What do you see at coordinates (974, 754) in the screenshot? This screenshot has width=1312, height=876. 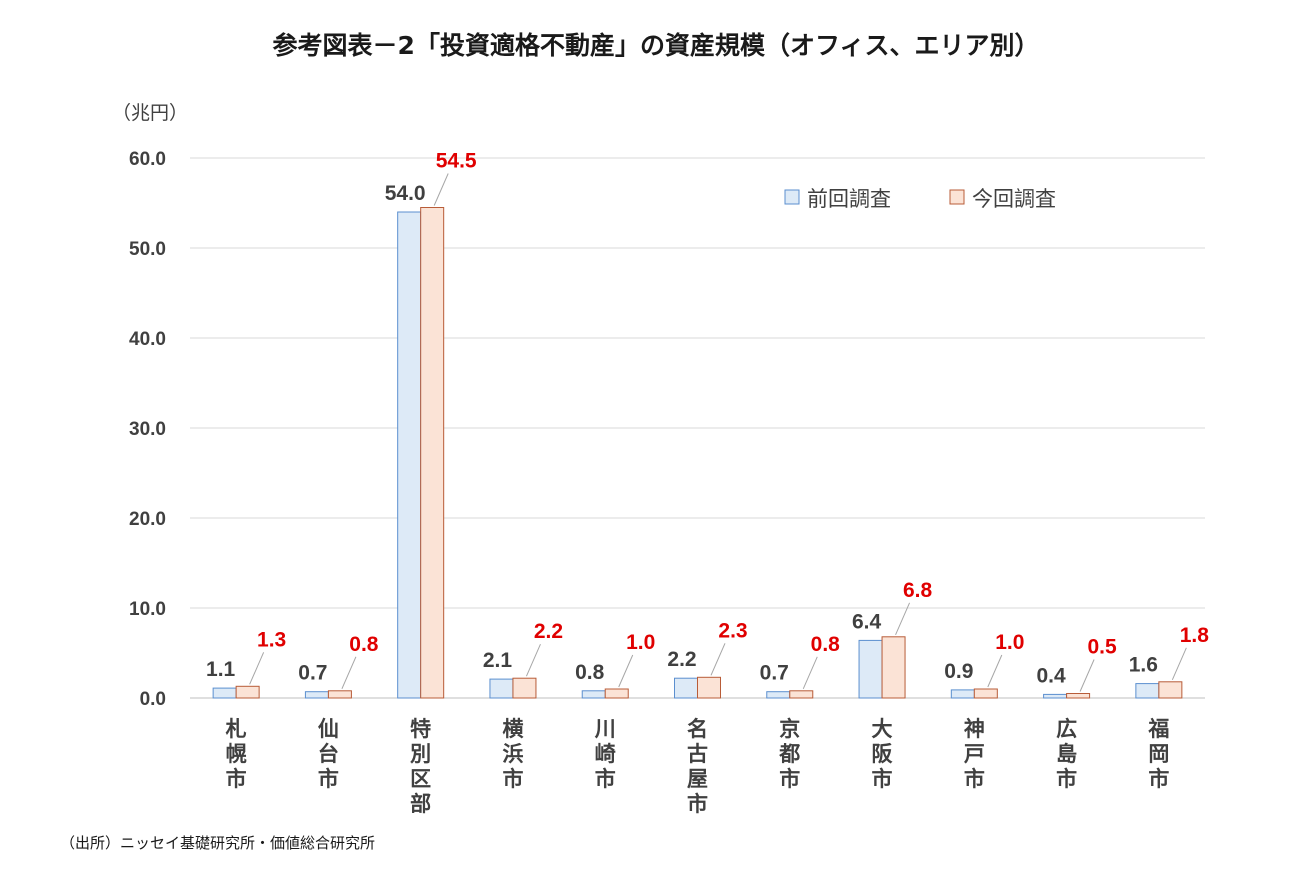 I see `x-category-label: 神戸市` at bounding box center [974, 754].